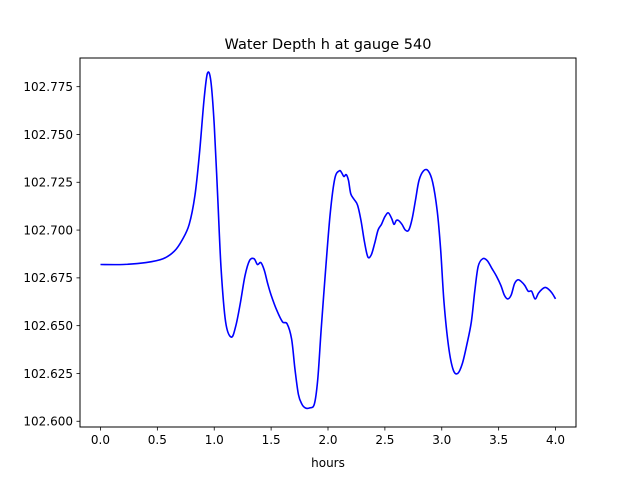  Describe the element at coordinates (48, 135) in the screenshot. I see `y-tick-label: 102.750` at that location.